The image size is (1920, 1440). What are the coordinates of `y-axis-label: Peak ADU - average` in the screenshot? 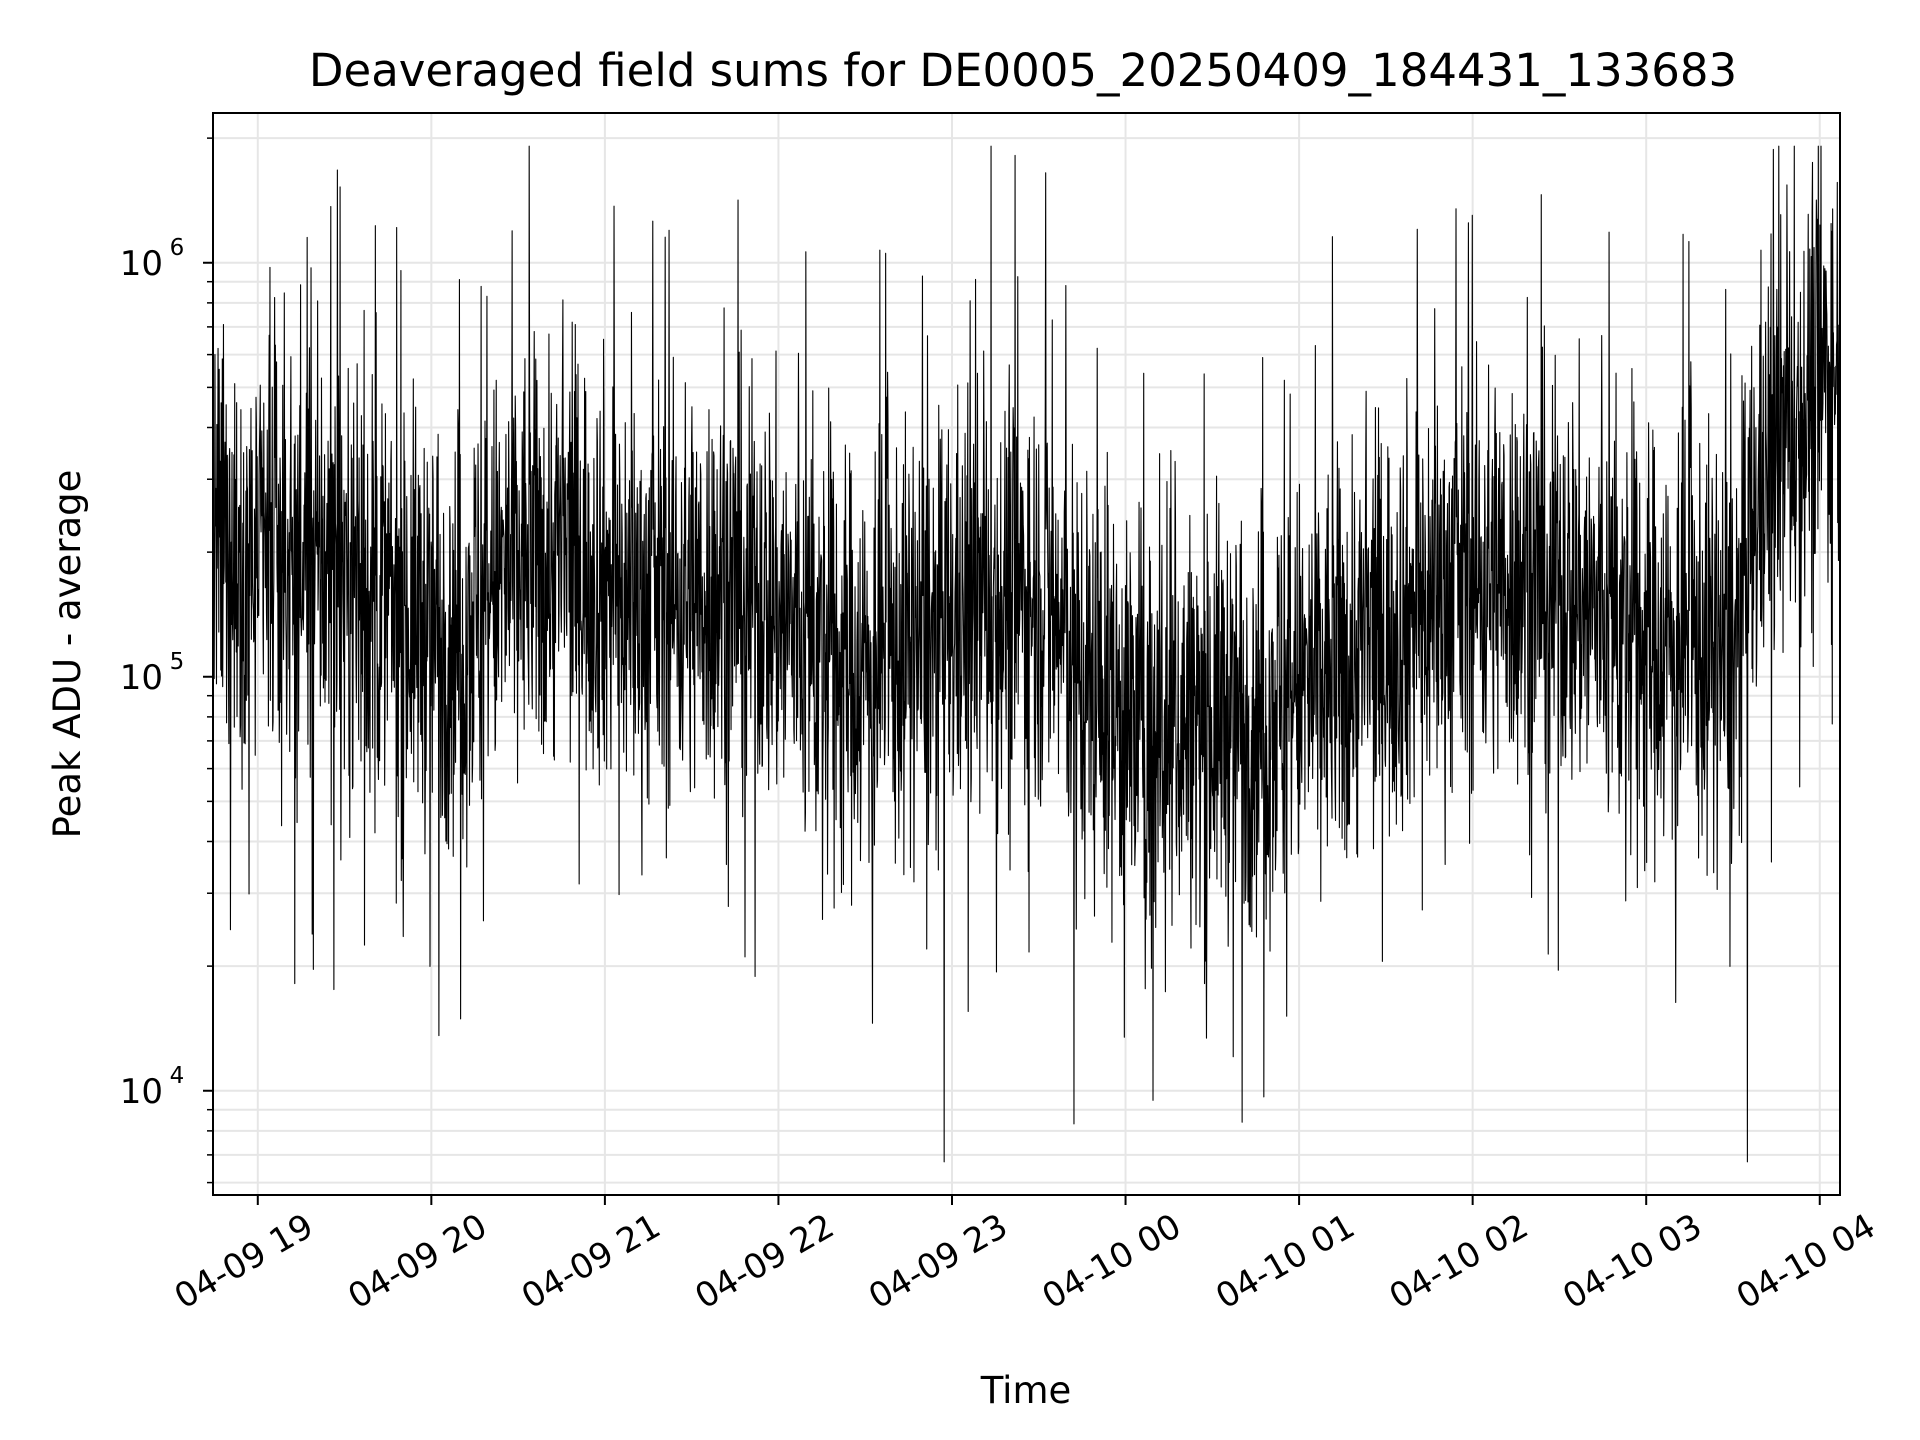 It's located at (67, 654).